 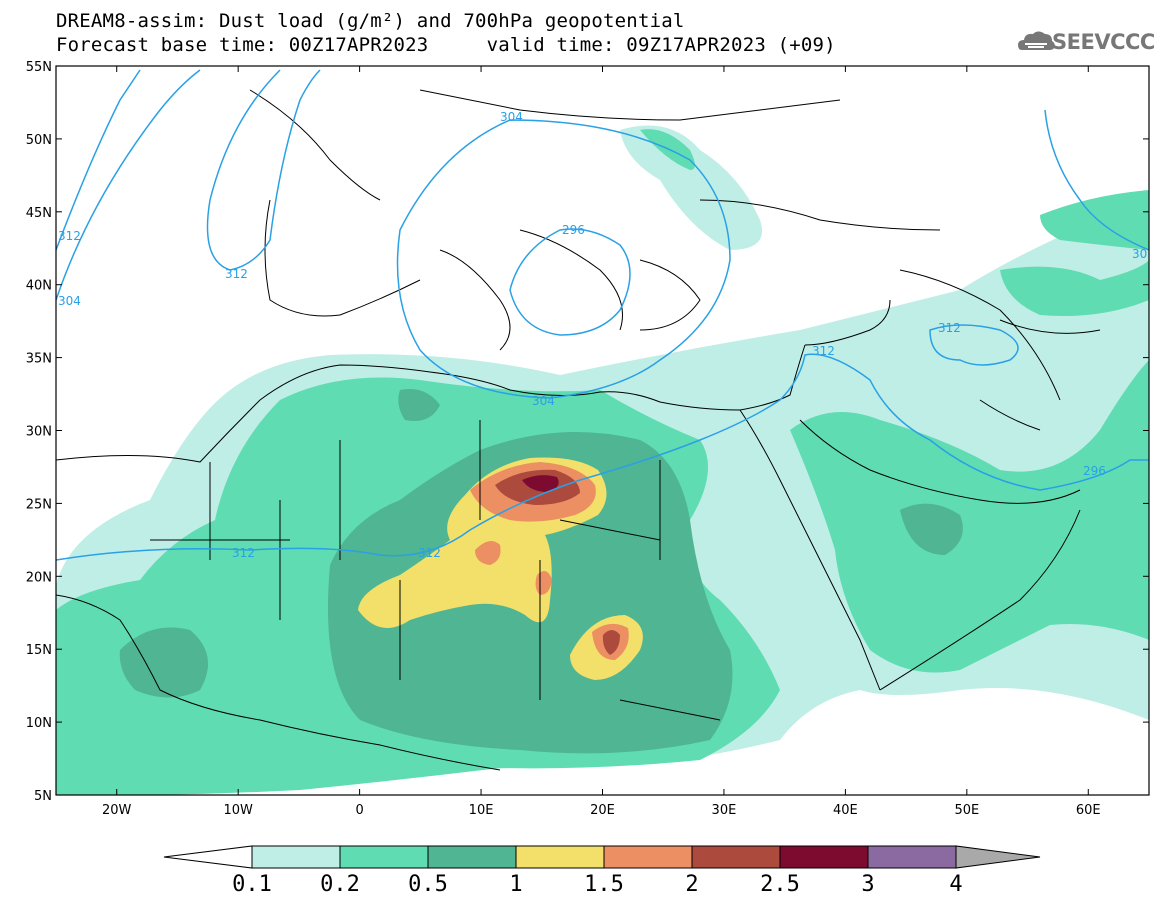 What do you see at coordinates (691, 884) in the screenshot?
I see `colorbar-label: 2` at bounding box center [691, 884].